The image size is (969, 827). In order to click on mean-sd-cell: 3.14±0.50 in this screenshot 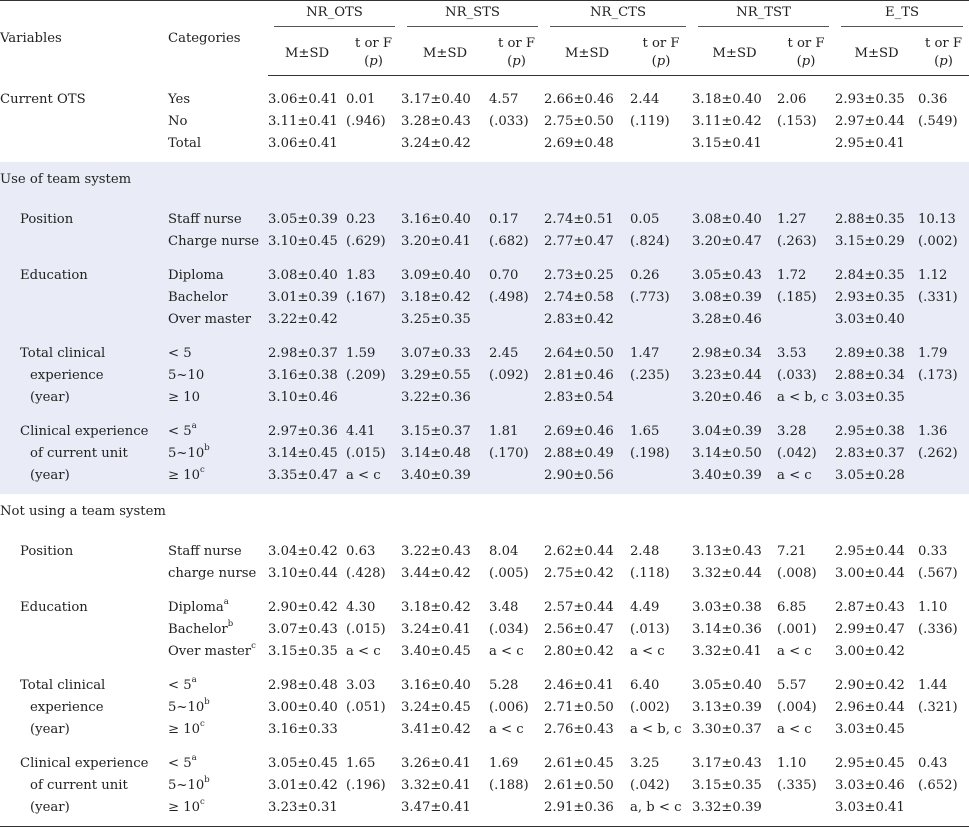, I will do `click(735, 453)`.